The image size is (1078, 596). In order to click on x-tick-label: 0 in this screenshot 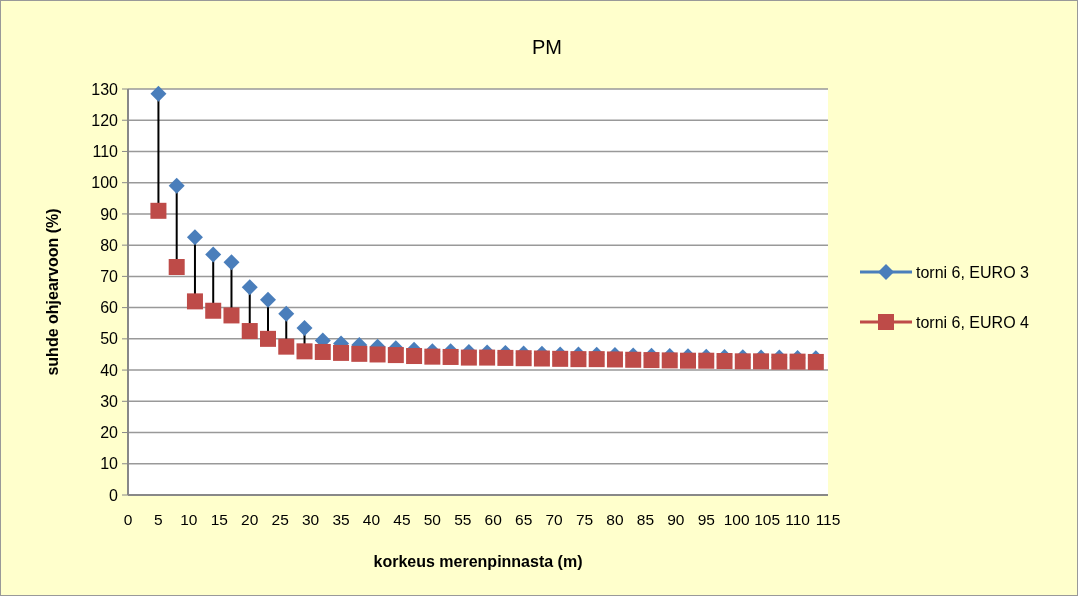, I will do `click(128, 519)`.